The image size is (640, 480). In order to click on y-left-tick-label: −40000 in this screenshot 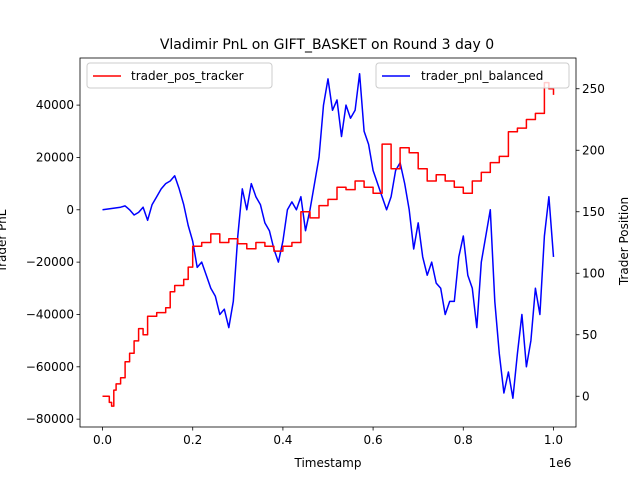, I will do `click(50, 314)`.